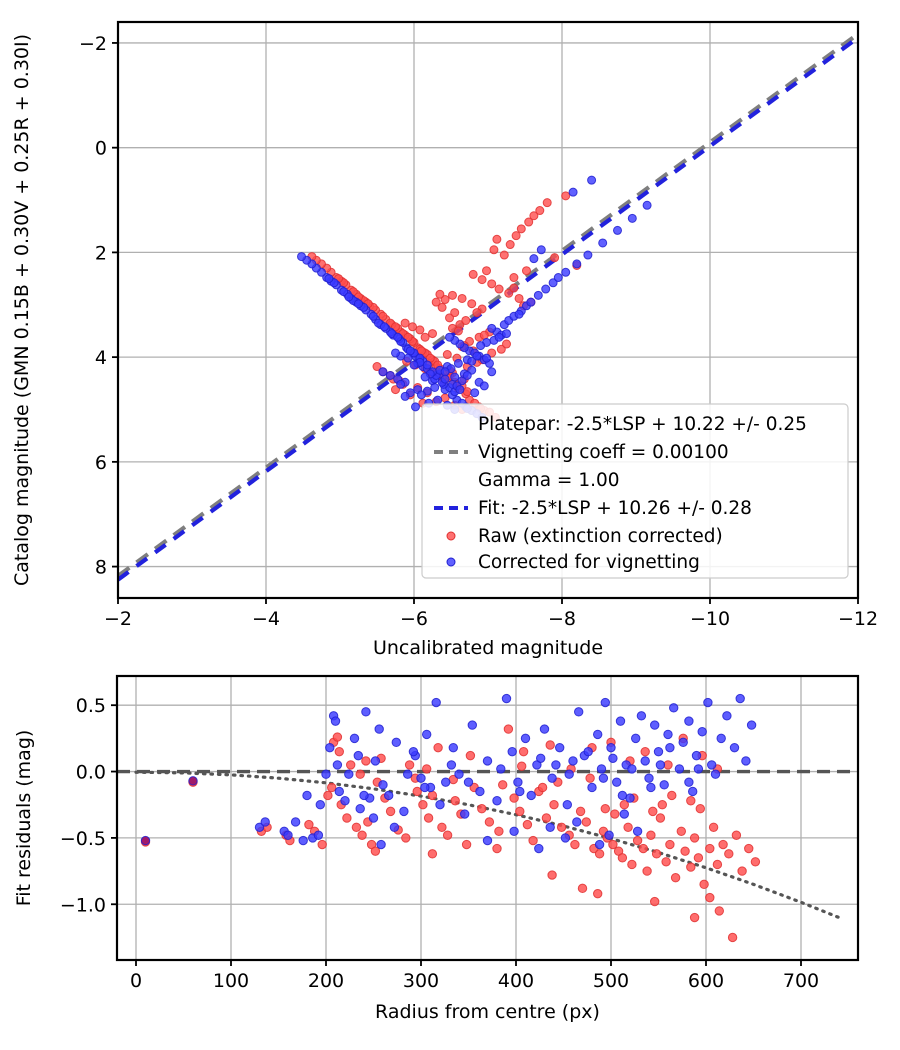 The width and height of the screenshot is (900, 1050). I want to click on legend-box, so click(635, 491).